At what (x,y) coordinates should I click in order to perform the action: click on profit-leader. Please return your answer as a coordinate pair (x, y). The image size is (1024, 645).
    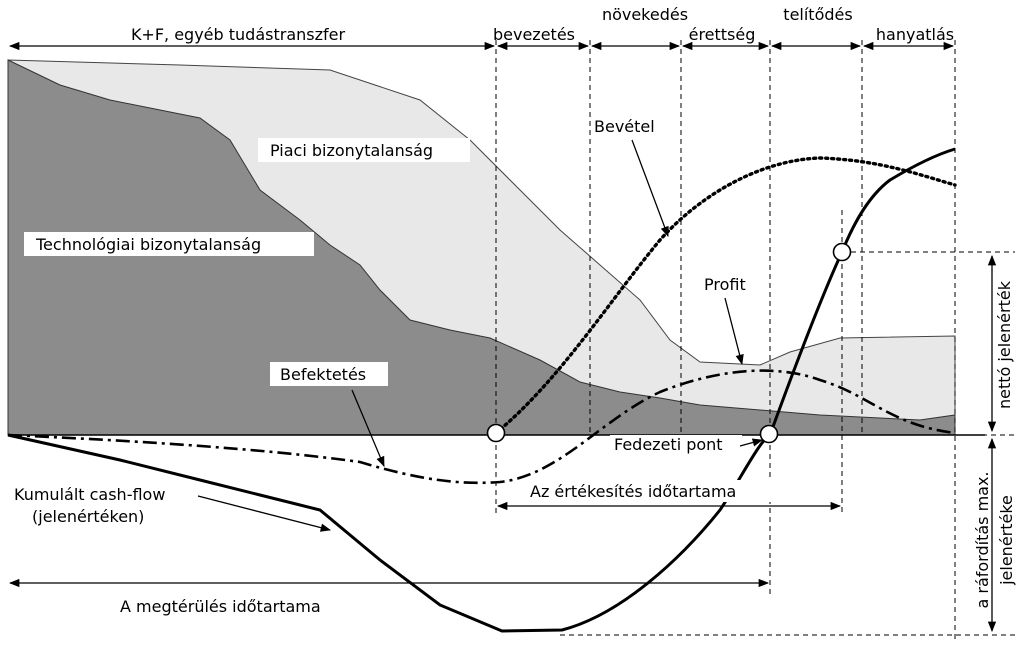
    Looking at the image, I should click on (734, 331).